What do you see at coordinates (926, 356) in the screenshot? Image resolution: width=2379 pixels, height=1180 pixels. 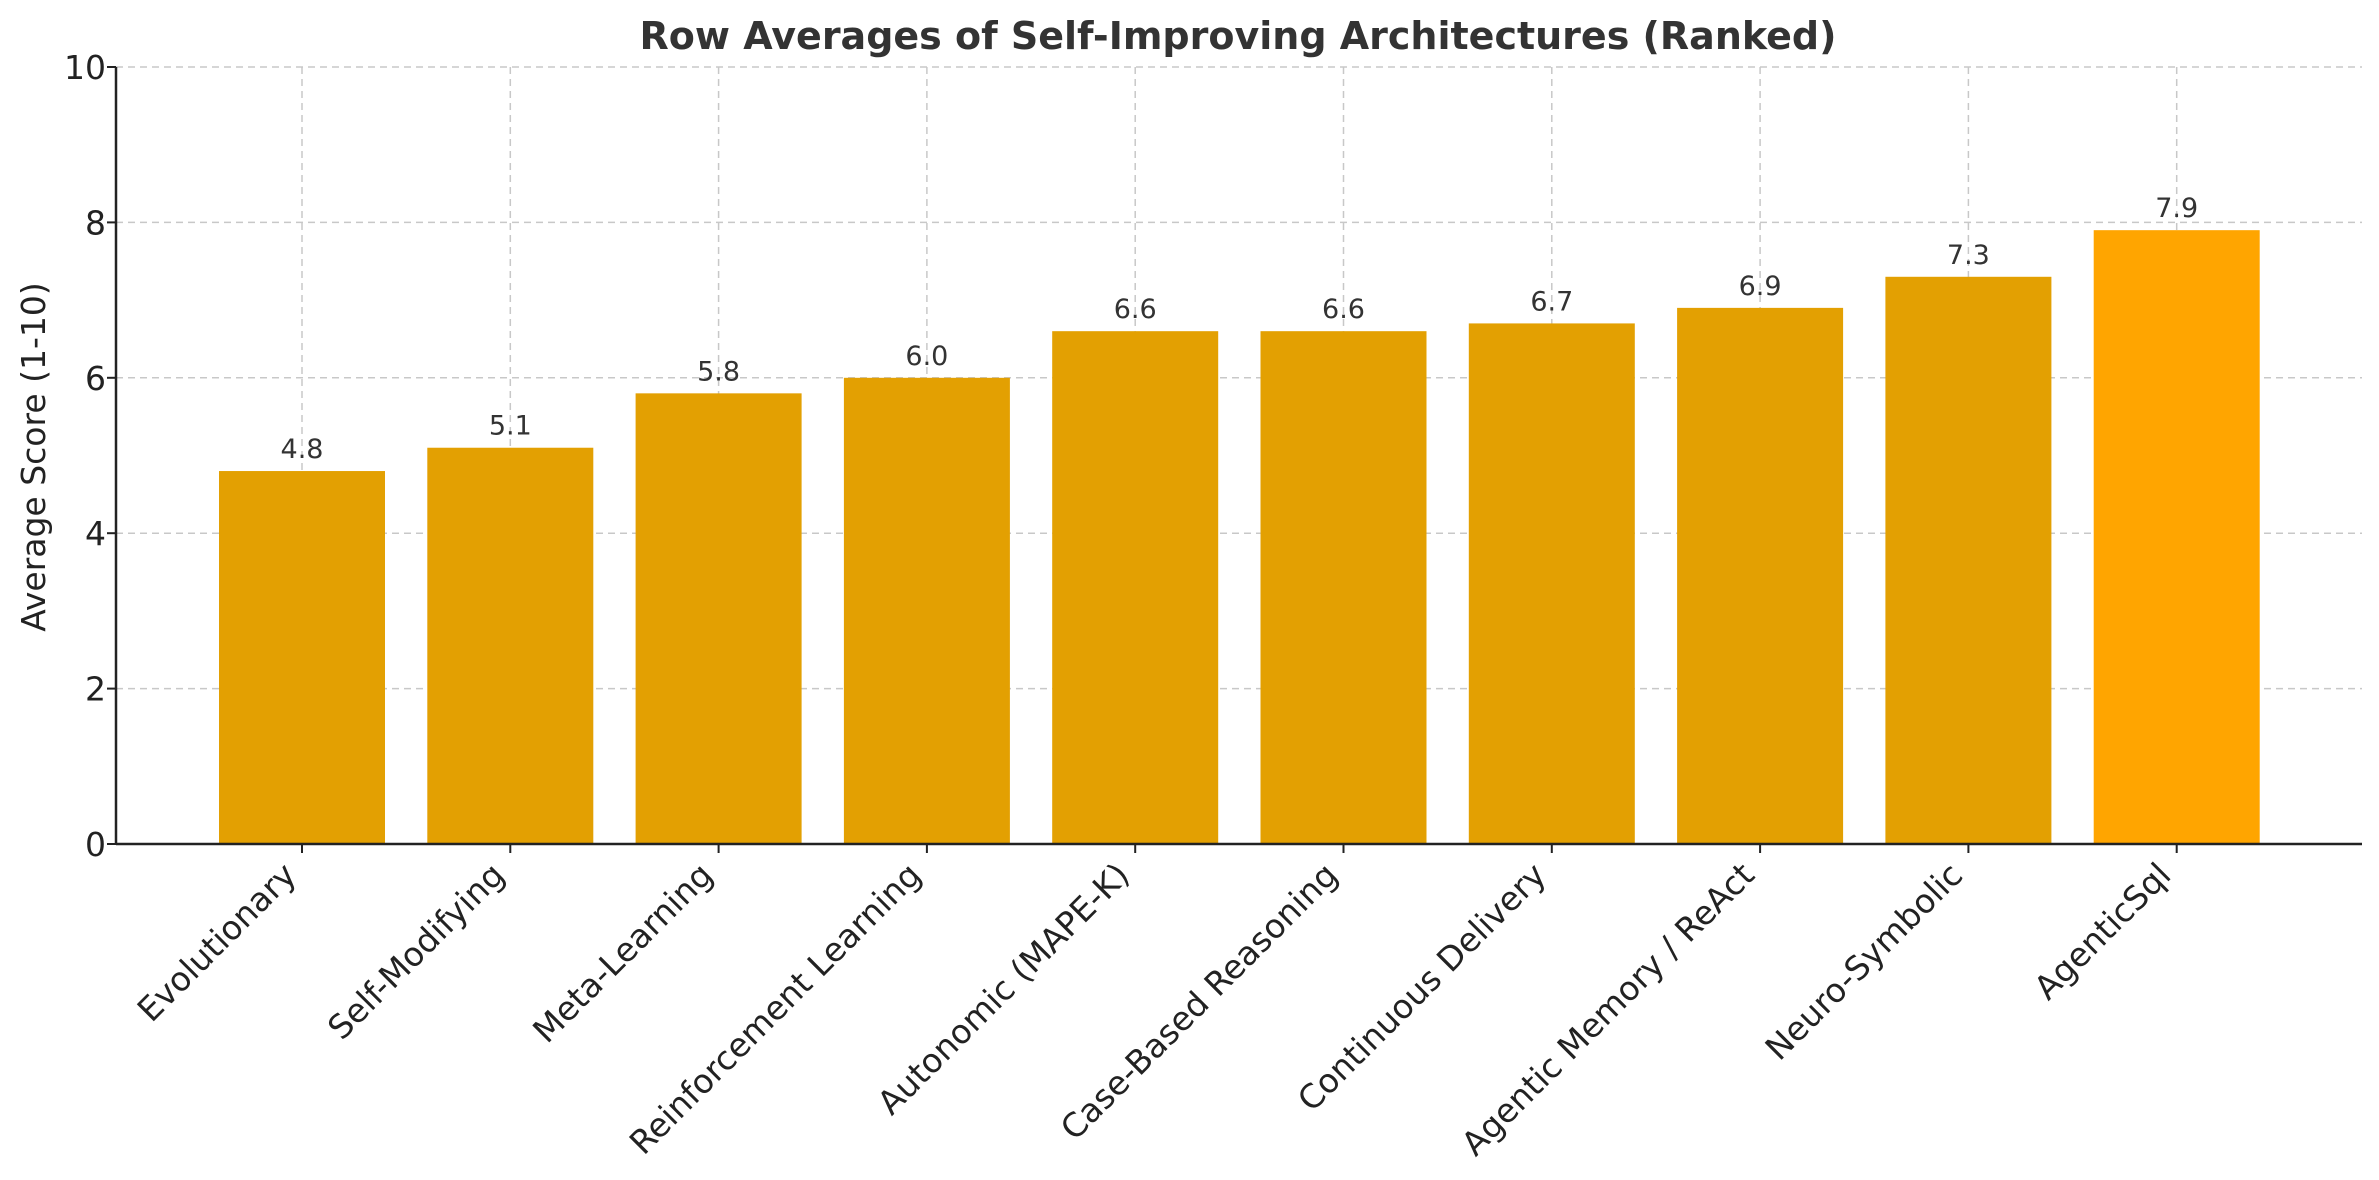 I see `data-label: 6.0` at bounding box center [926, 356].